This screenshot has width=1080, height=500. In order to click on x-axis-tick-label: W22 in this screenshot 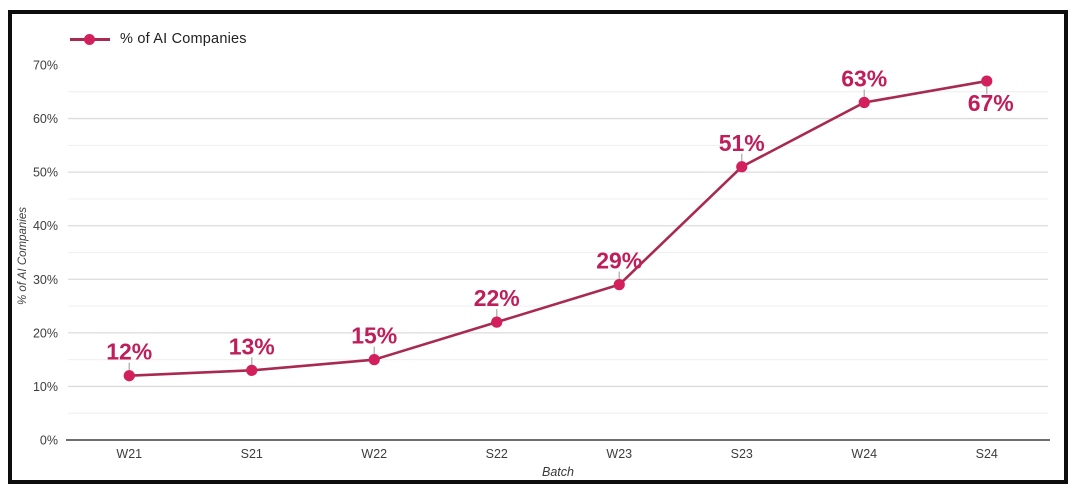, I will do `click(374, 454)`.